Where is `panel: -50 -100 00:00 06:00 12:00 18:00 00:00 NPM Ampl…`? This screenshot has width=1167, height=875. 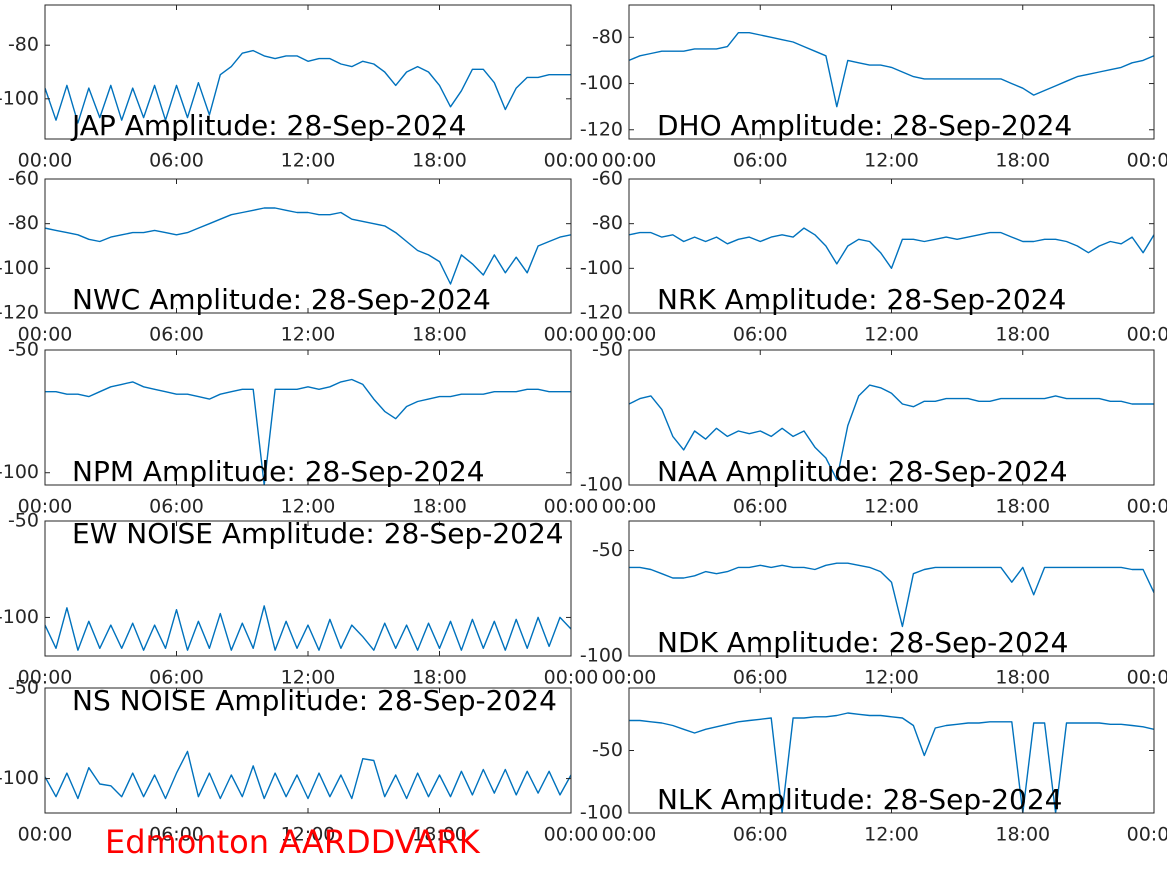 panel: -50 -100 00:00 06:00 12:00 18:00 00:00 NPM Ampl… is located at coordinates (299, 428).